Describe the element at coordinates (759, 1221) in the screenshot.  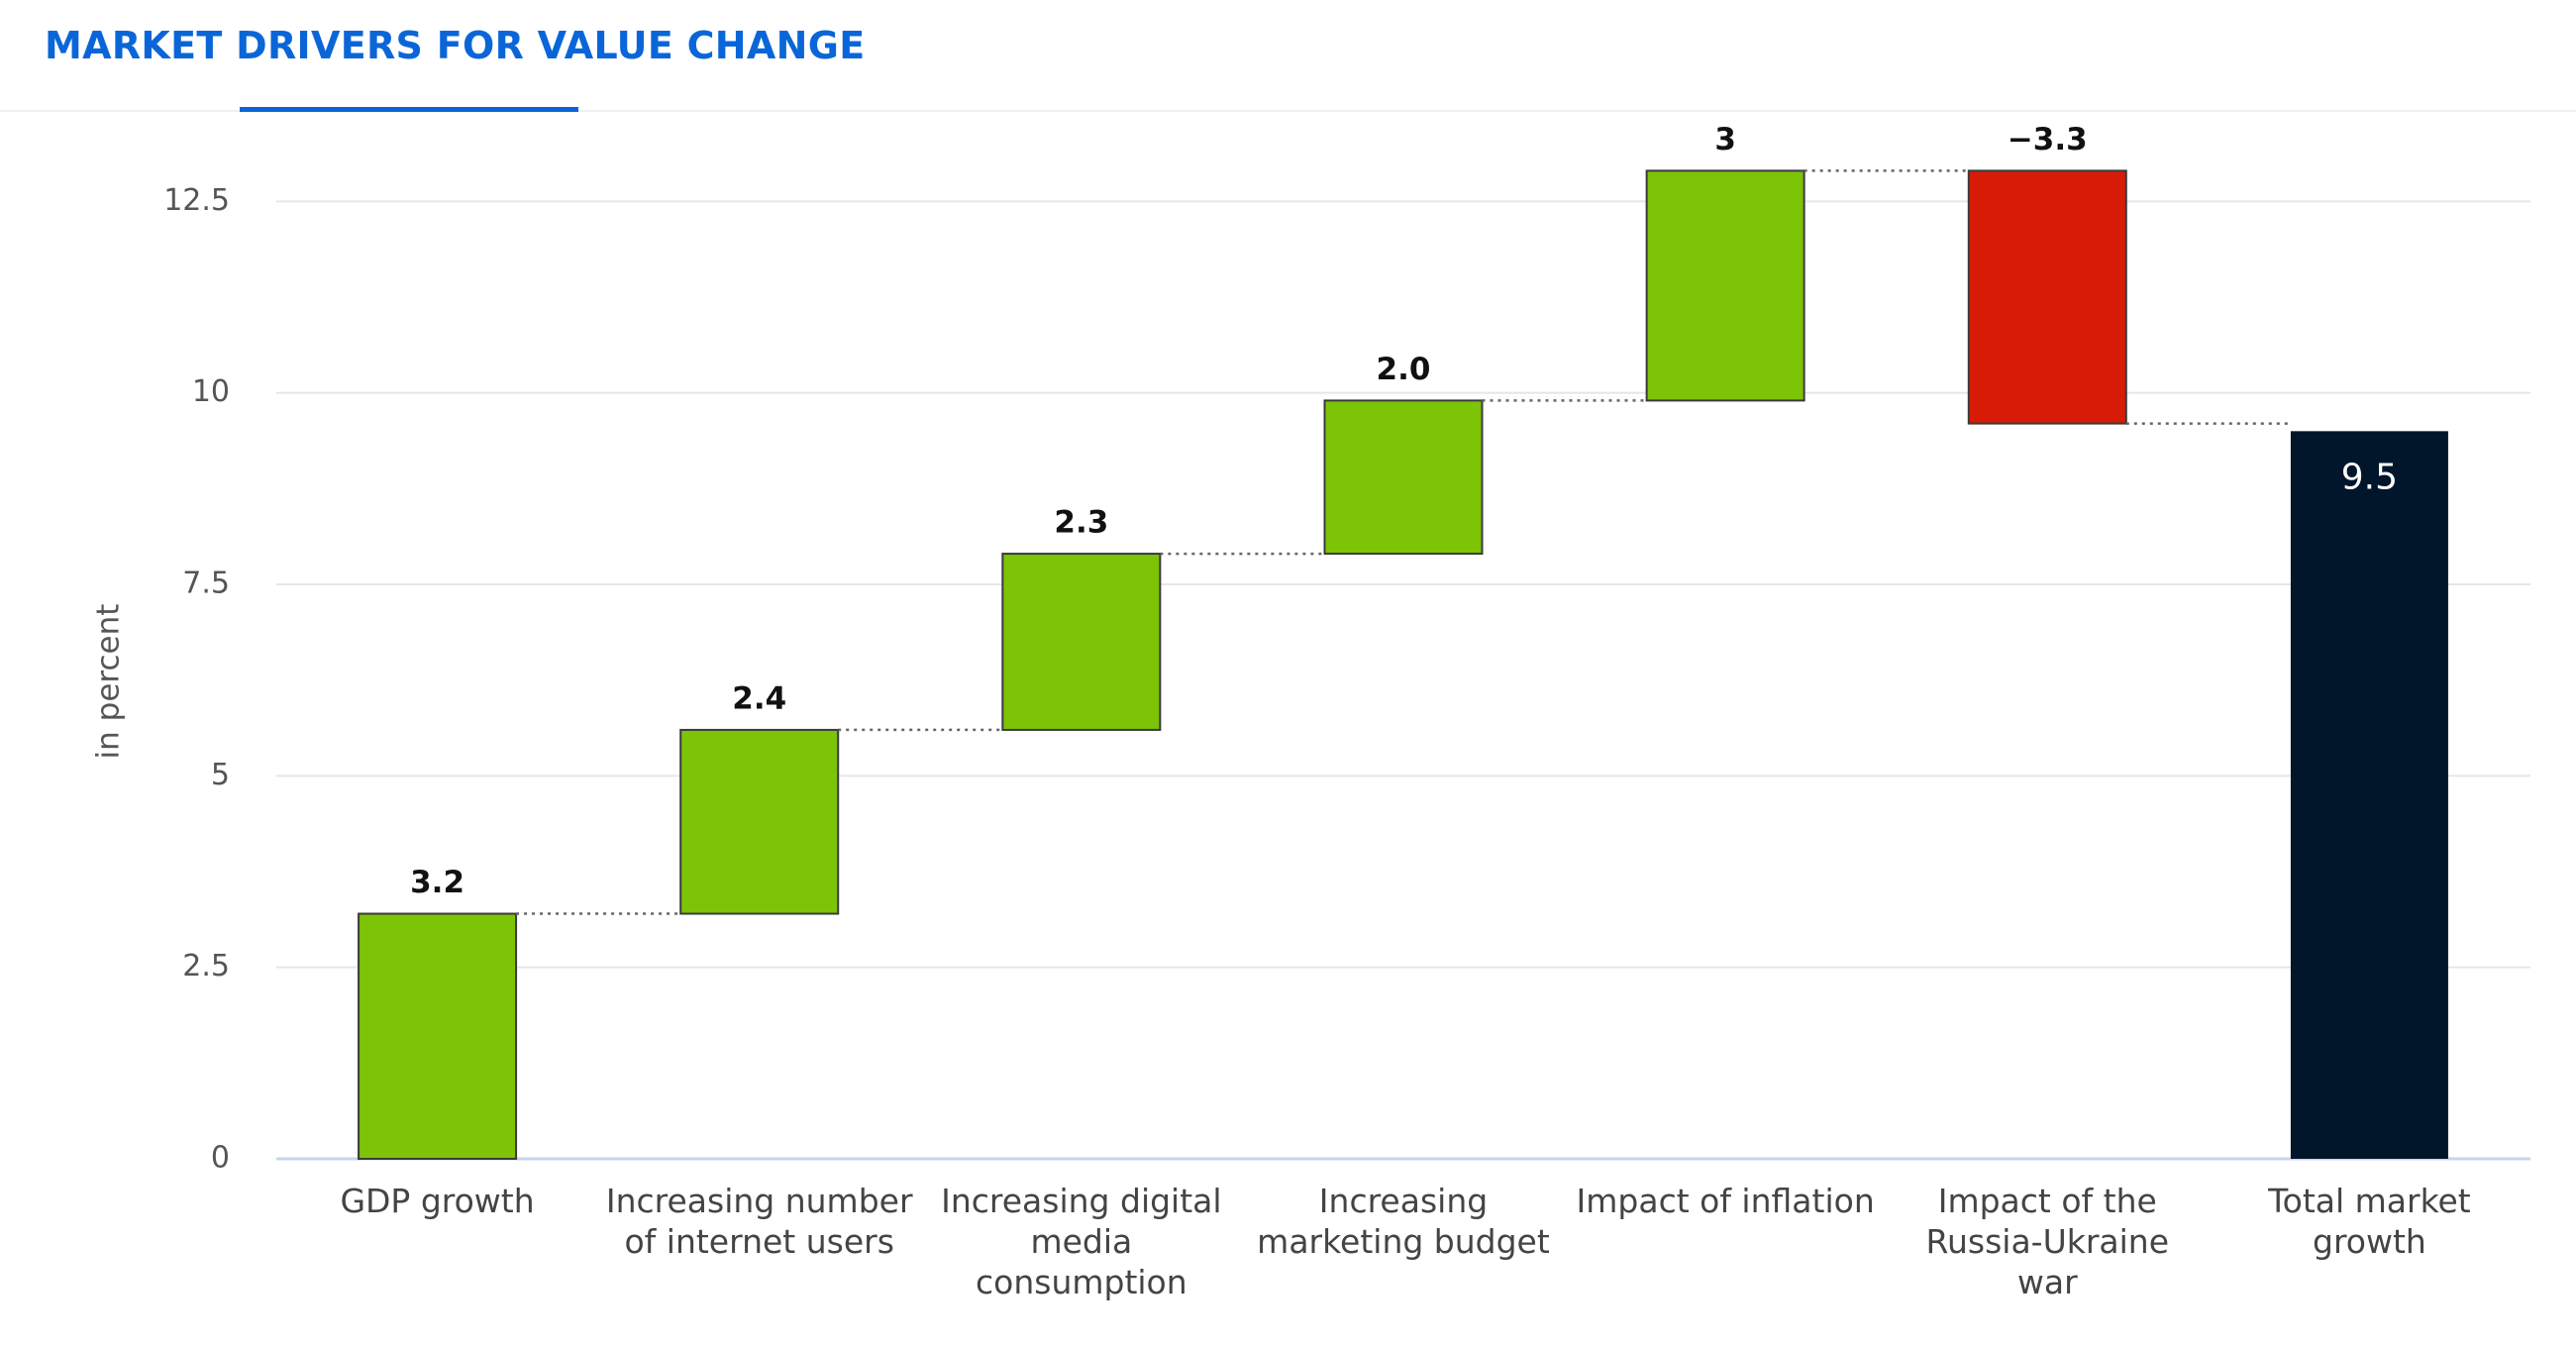
I see `x-tick-label: Increasing number of internet users` at that location.